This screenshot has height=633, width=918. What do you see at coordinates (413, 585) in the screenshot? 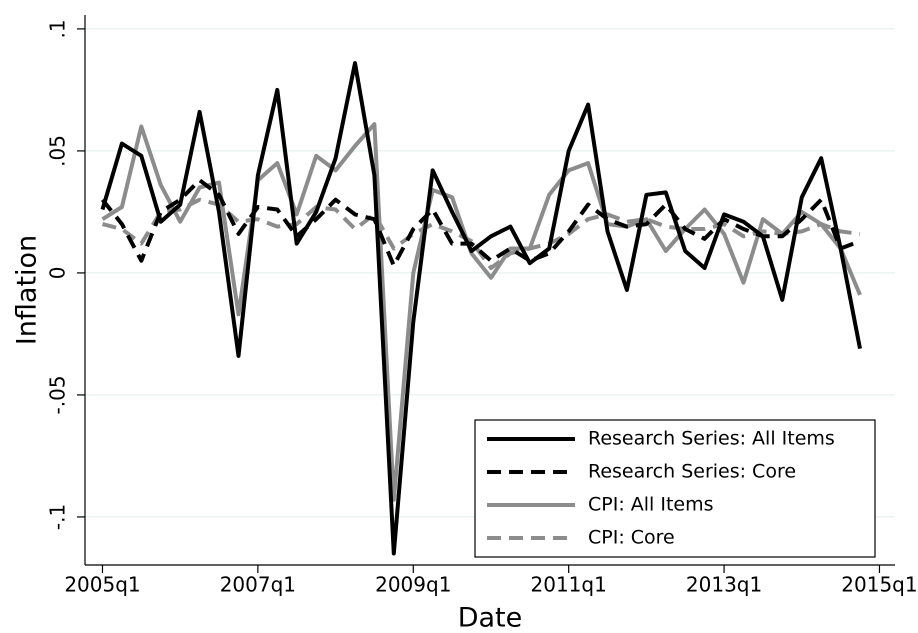
I see `x-tick-label: 2009q1` at bounding box center [413, 585].